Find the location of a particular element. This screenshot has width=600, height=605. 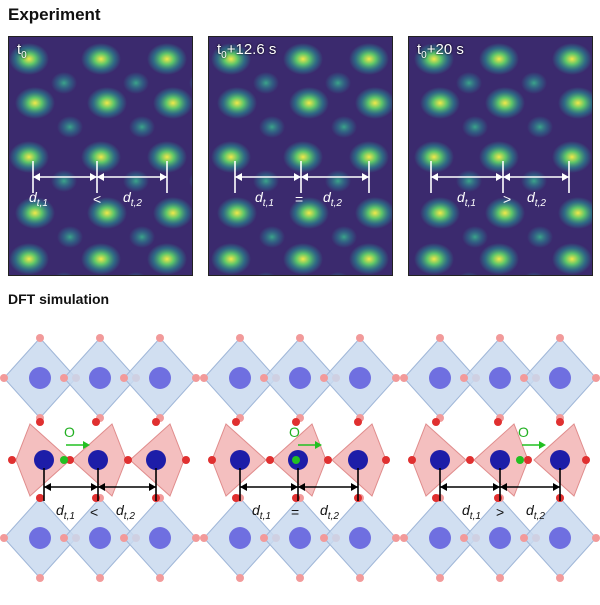

oxygen-atom-green is located at coordinates (520, 460).